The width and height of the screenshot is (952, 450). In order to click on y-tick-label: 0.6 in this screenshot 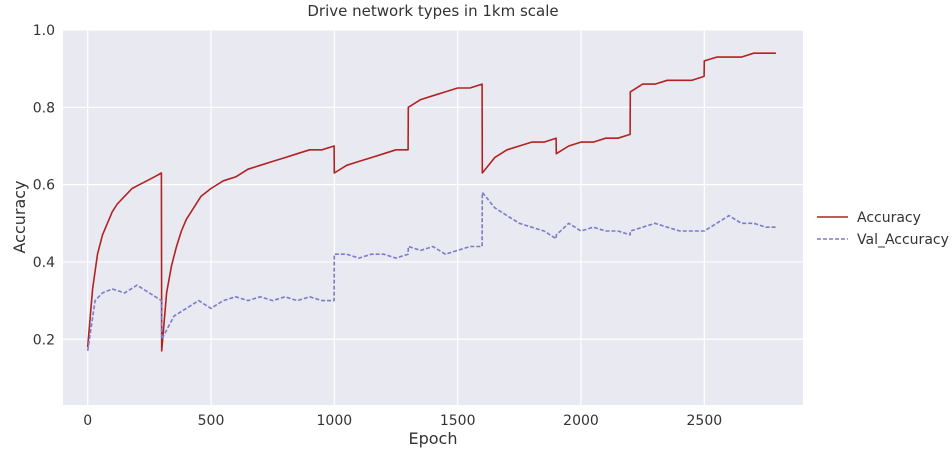, I will do `click(44, 186)`.